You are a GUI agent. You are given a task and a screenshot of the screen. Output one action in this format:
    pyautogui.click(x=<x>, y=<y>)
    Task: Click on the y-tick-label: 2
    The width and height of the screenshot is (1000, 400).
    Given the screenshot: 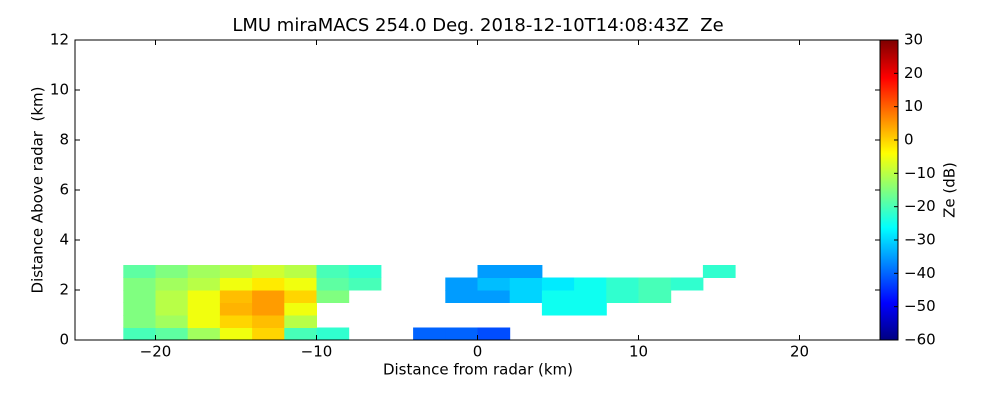 What is the action you would take?
    pyautogui.click(x=64, y=290)
    